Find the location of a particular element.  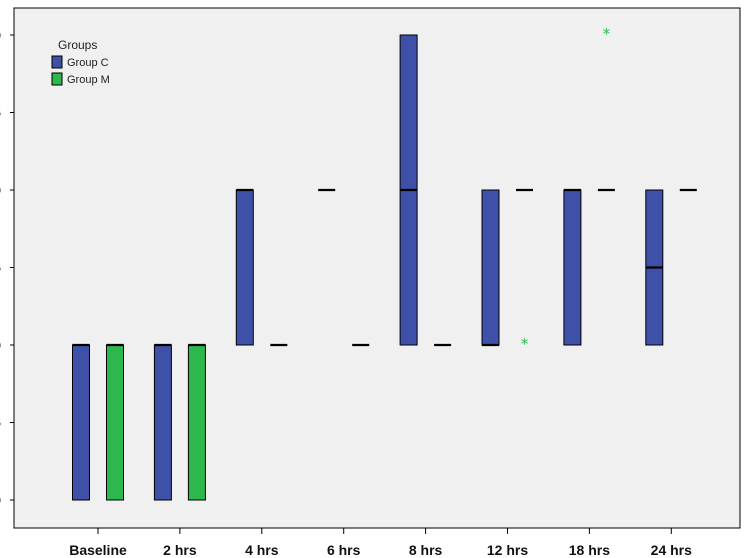

legend: Groups Group C Group M is located at coordinates (80, 62).